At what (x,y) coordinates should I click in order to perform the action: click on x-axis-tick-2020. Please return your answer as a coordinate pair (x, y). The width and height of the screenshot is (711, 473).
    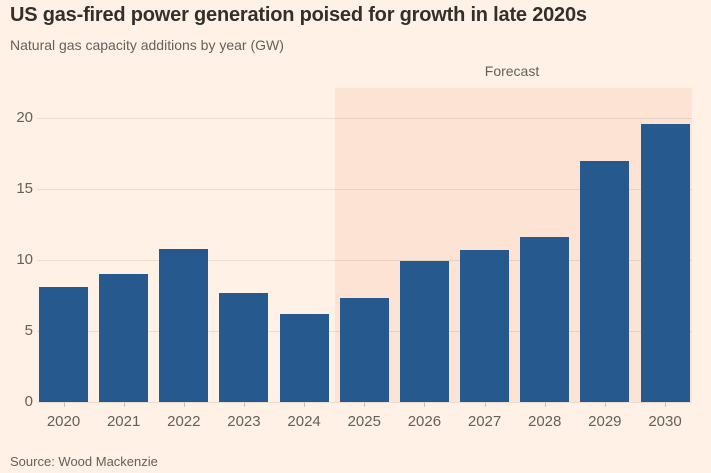
    Looking at the image, I should click on (64, 404).